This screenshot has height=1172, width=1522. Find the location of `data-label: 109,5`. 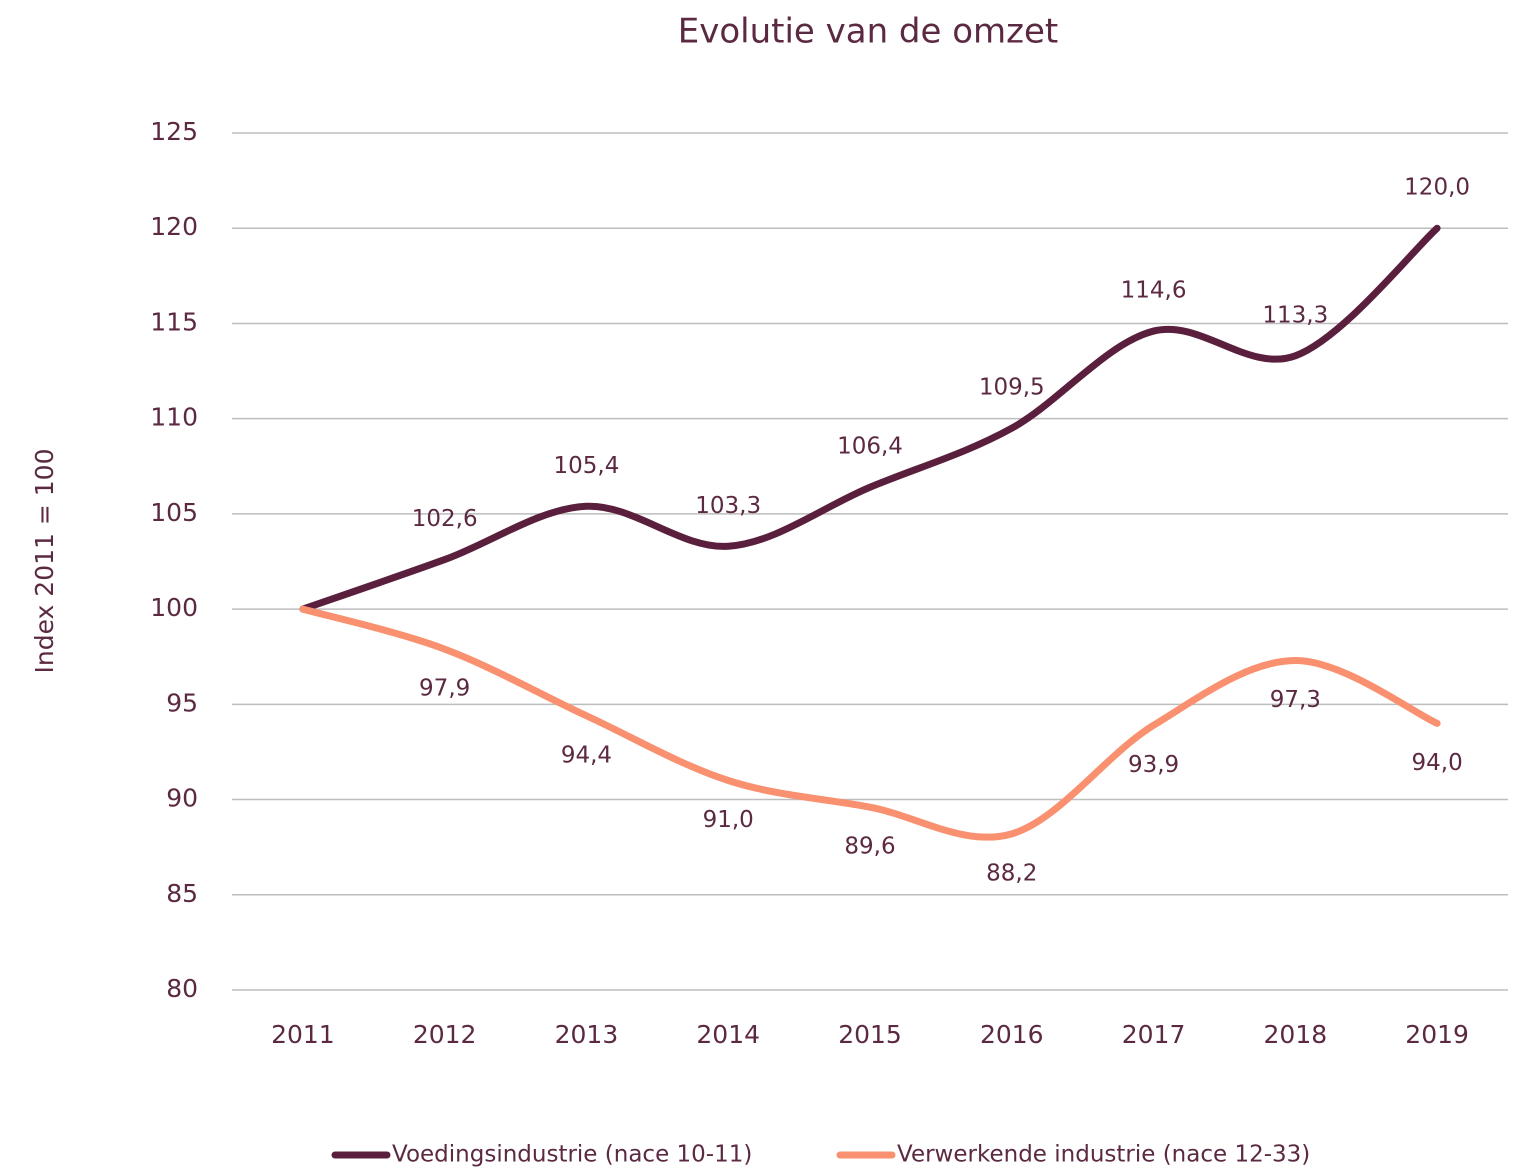

data-label: 109,5 is located at coordinates (1012, 388).